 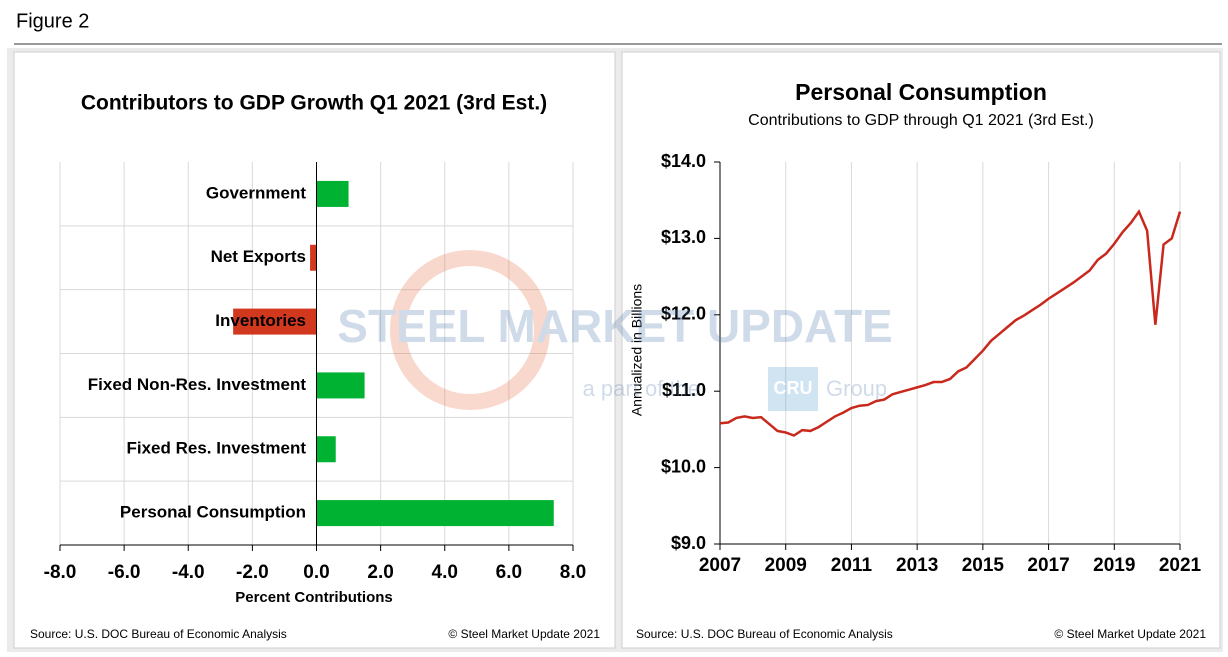 I want to click on x-tick-label: 6.0, so click(x=509, y=572).